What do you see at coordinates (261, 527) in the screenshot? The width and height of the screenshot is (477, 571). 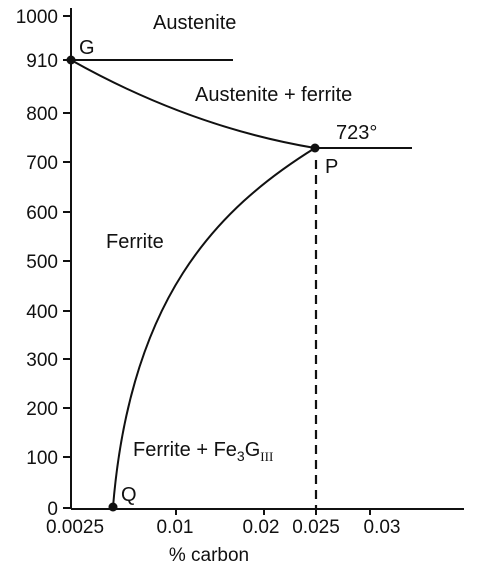 I see `x-tick-label: 0.02` at bounding box center [261, 527].